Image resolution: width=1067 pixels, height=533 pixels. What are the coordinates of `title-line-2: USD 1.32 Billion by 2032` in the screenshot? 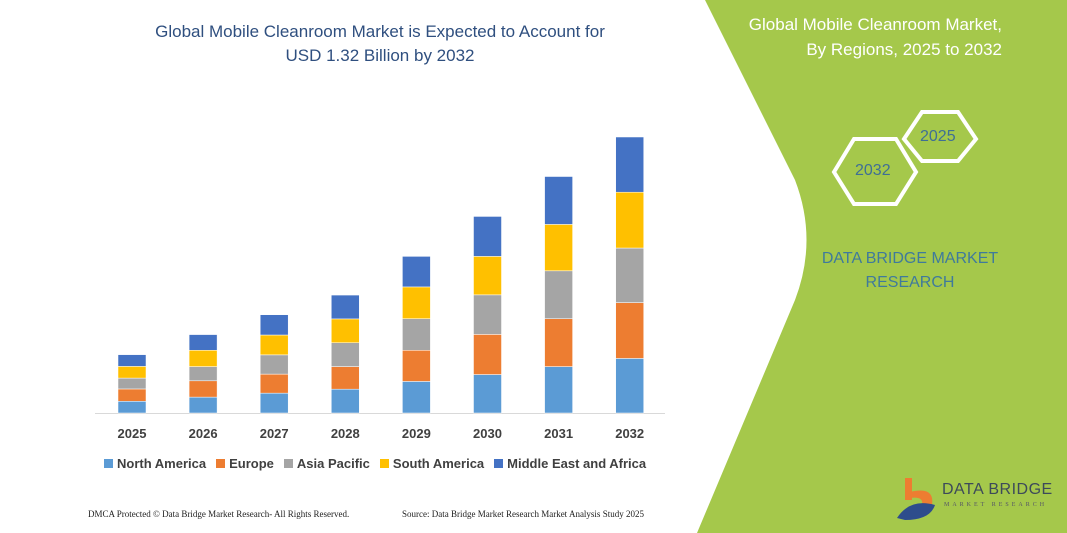 It's located at (380, 55).